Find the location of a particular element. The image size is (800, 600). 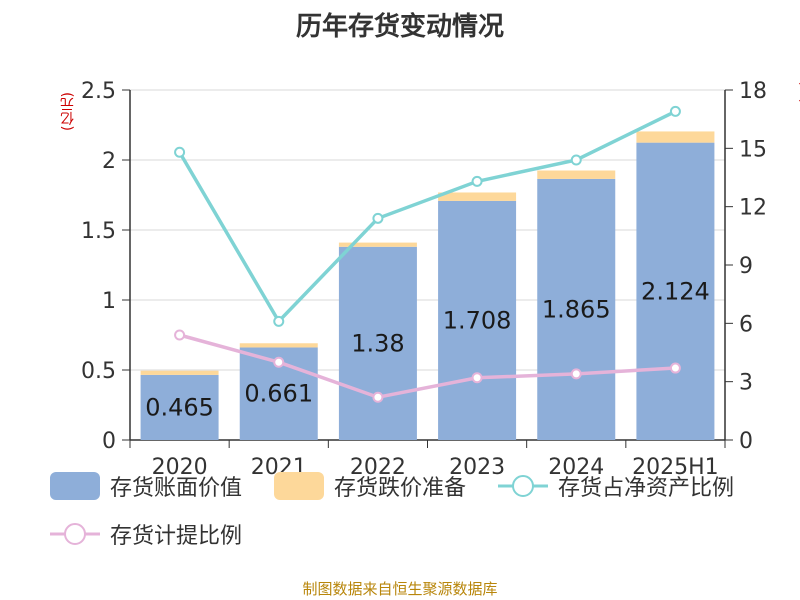

right-axis-tick-label: 0 is located at coordinates (746, 441).